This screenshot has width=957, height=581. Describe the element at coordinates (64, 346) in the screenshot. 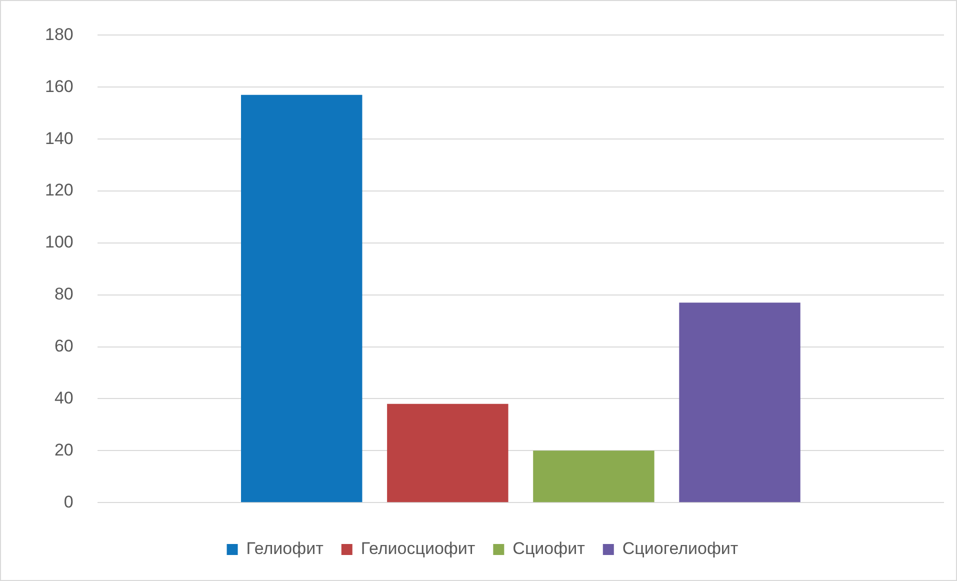

I see `y-tick-label: 60` at that location.